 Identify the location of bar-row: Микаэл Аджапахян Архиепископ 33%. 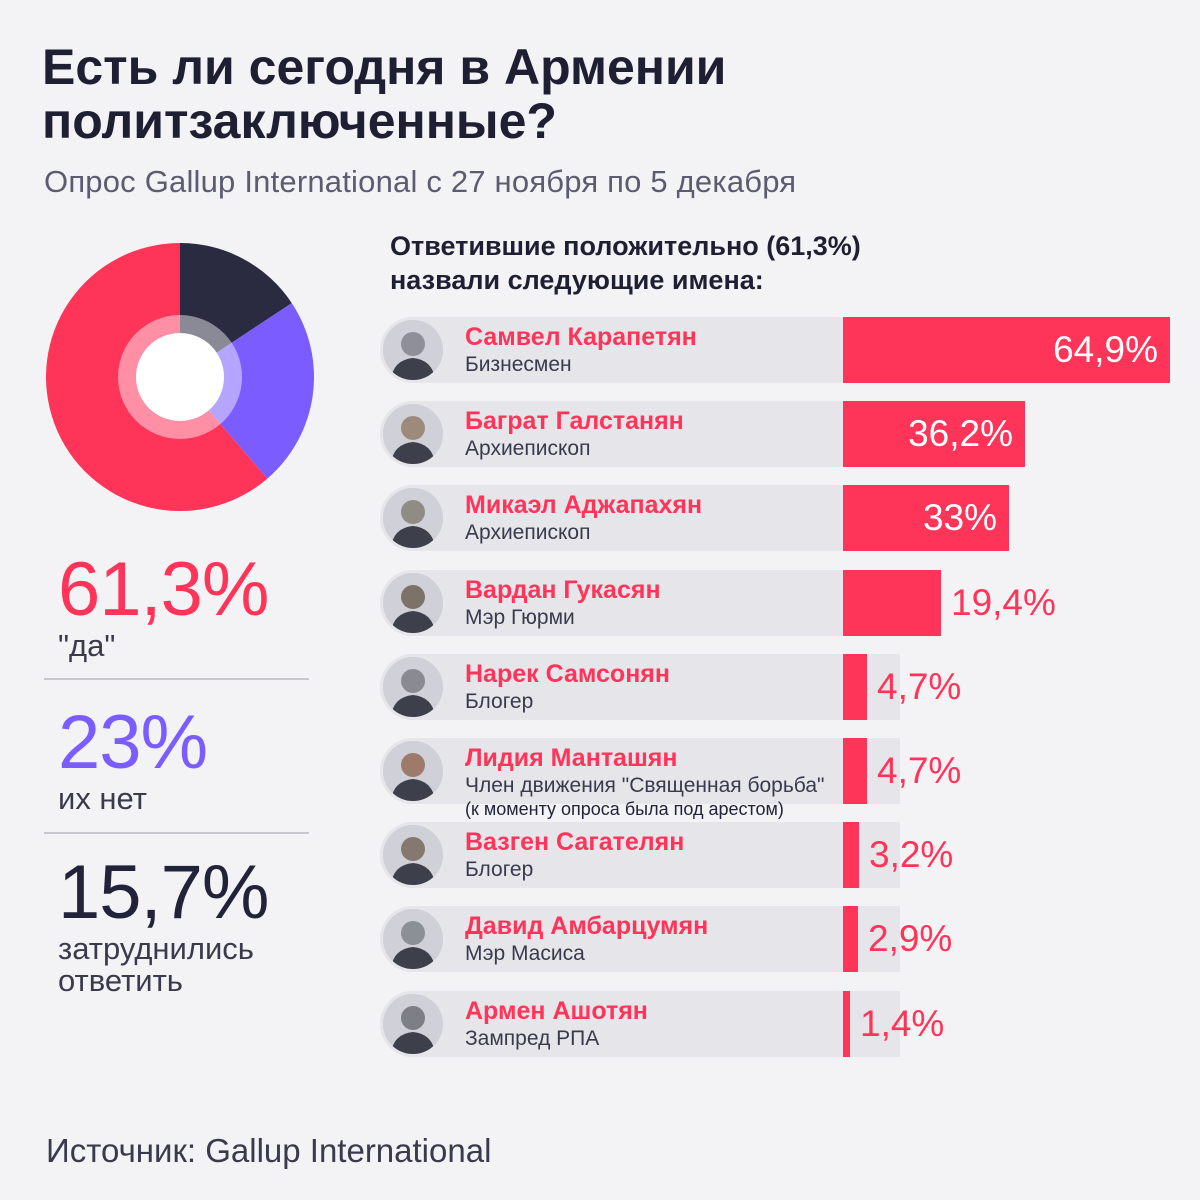
(775, 518).